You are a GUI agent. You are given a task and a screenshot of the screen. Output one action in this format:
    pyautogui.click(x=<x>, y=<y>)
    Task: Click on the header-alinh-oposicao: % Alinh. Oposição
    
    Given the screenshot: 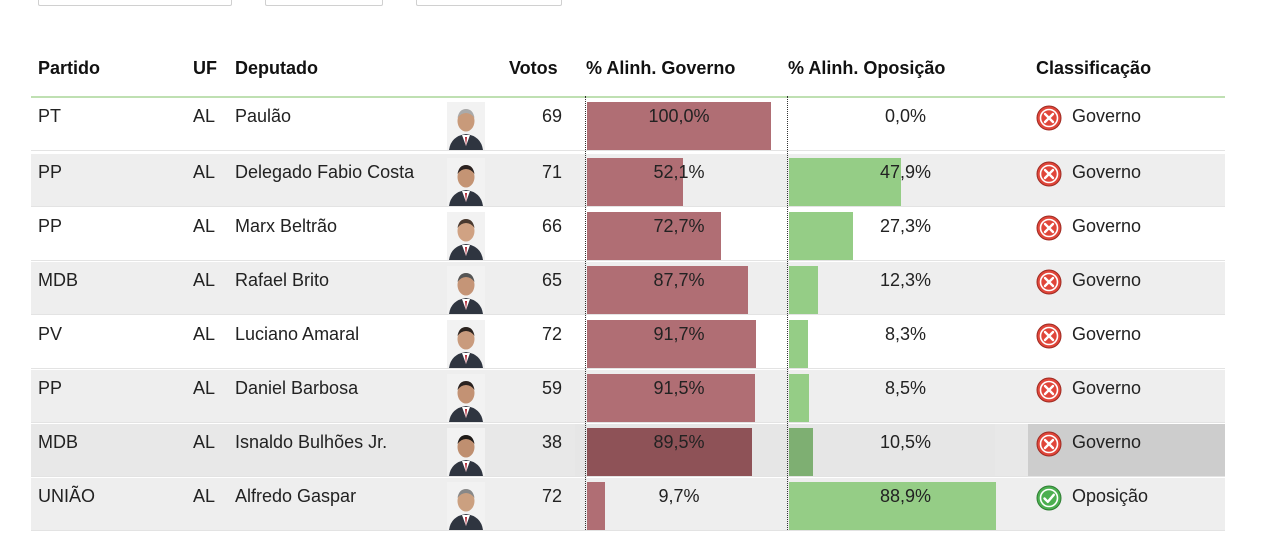 What is the action you would take?
    pyautogui.click(x=867, y=68)
    